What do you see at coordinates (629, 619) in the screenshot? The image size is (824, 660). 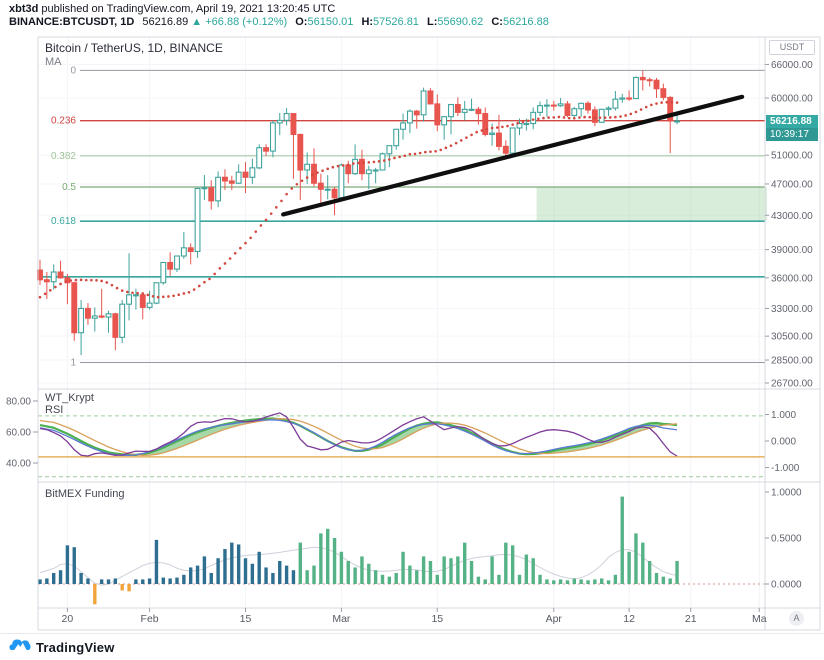 I see `svg-text: 12` at bounding box center [629, 619].